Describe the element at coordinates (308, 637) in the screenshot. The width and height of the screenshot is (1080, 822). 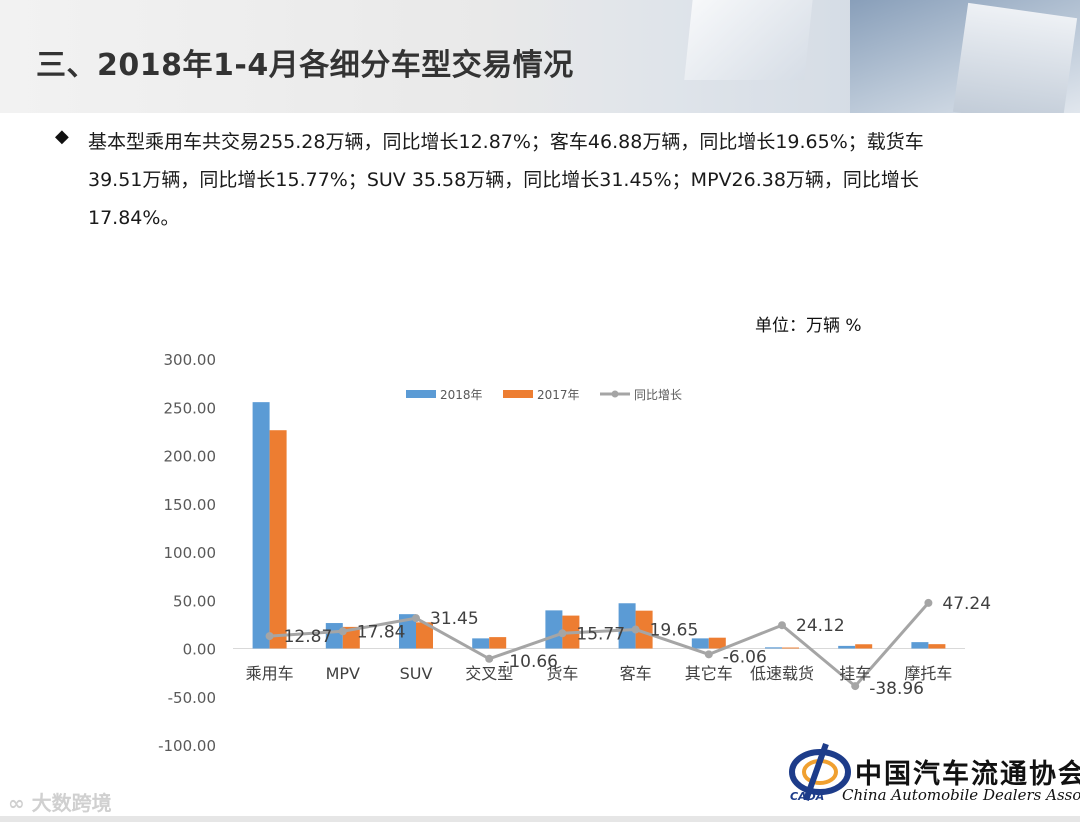
I see `growth-data-label: 12.87` at that location.